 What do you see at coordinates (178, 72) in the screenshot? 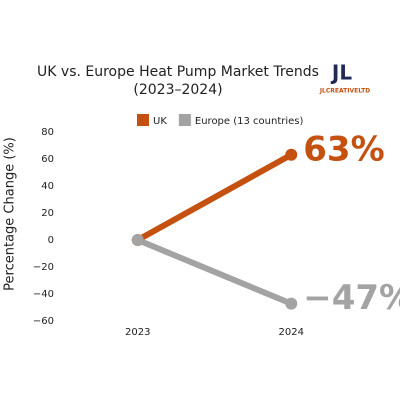
I see `chart-title: UK vs. Europe Heat Pump Market Trends` at bounding box center [178, 72].